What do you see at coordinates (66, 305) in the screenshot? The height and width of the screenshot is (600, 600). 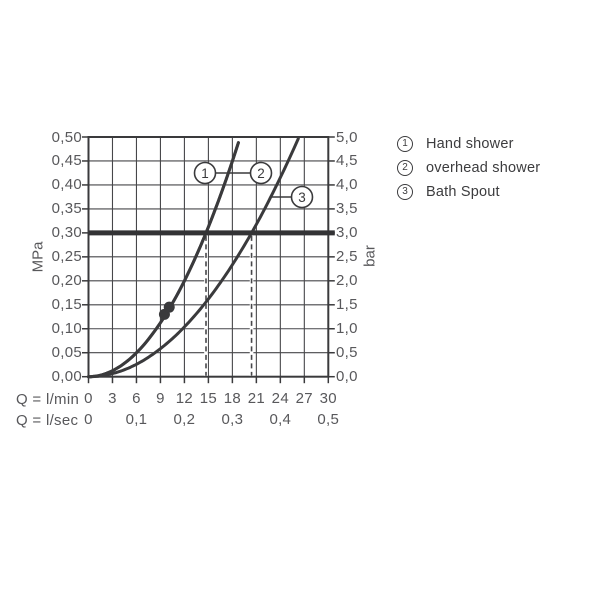 I see `y-left-tick-label: 0,15` at bounding box center [66, 305].